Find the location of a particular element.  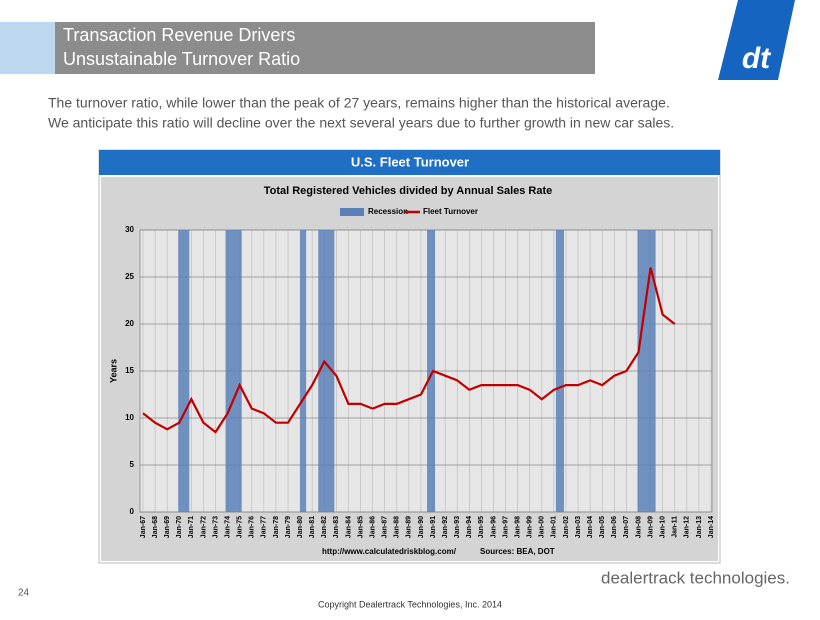

legend-swatch is located at coordinates (352, 212).